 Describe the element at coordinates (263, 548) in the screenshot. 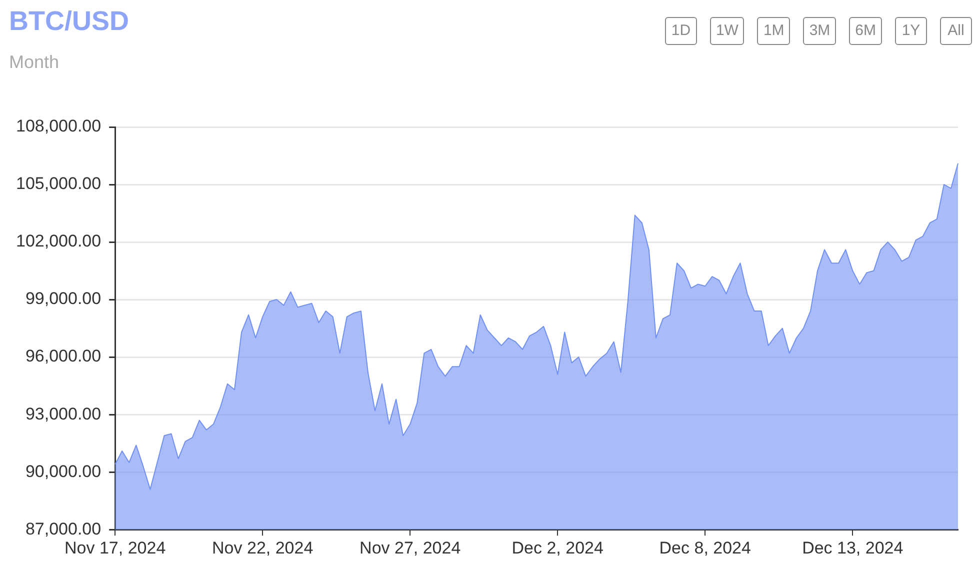

I see `x-tick-label: Nov 22, 2024` at that location.